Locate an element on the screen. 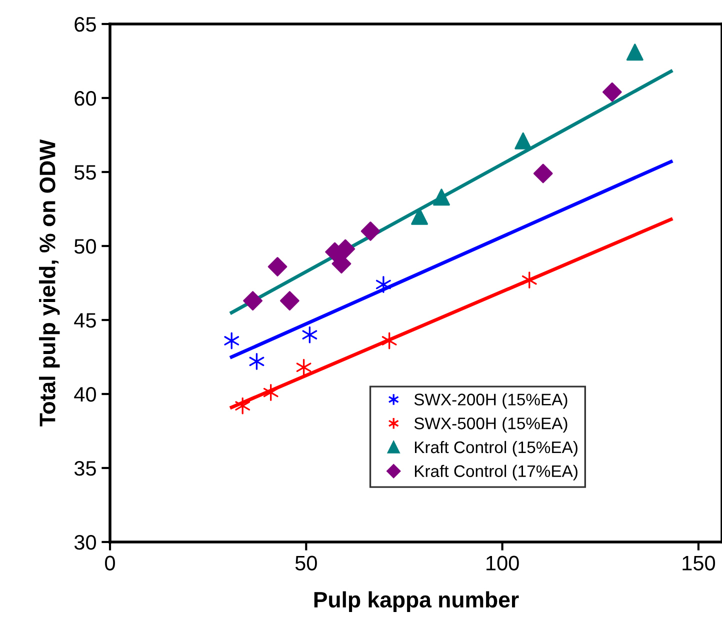  y-tick-label: 45 is located at coordinates (85, 320).